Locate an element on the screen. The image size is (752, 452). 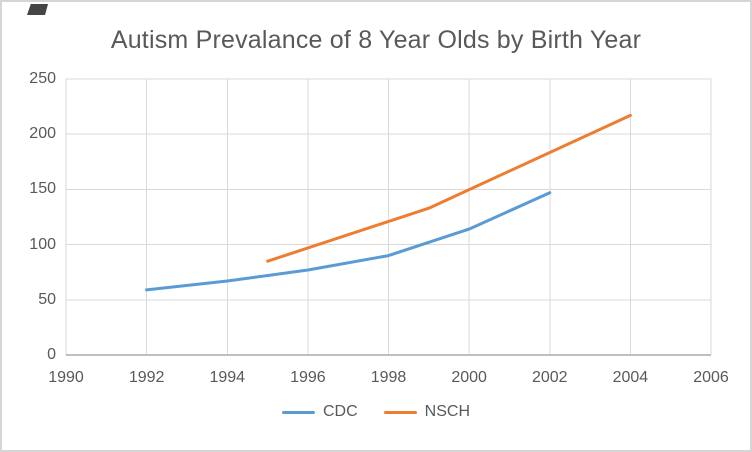
legend-item-nsch: NSCH is located at coordinates (426, 412).